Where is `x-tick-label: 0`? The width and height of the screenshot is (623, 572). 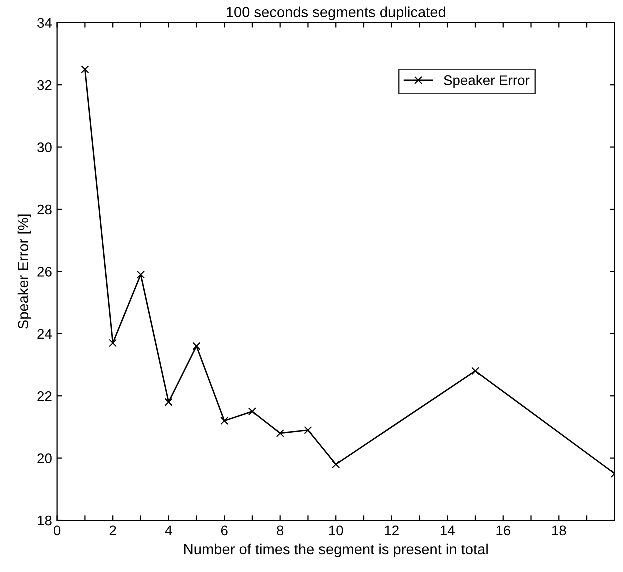 x-tick-label: 0 is located at coordinates (57, 531).